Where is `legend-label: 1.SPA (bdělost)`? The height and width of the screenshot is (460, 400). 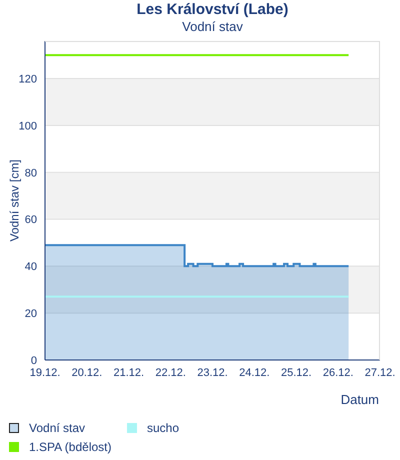
legend-label: 1.SPA (bdělost) is located at coordinates (70, 447).